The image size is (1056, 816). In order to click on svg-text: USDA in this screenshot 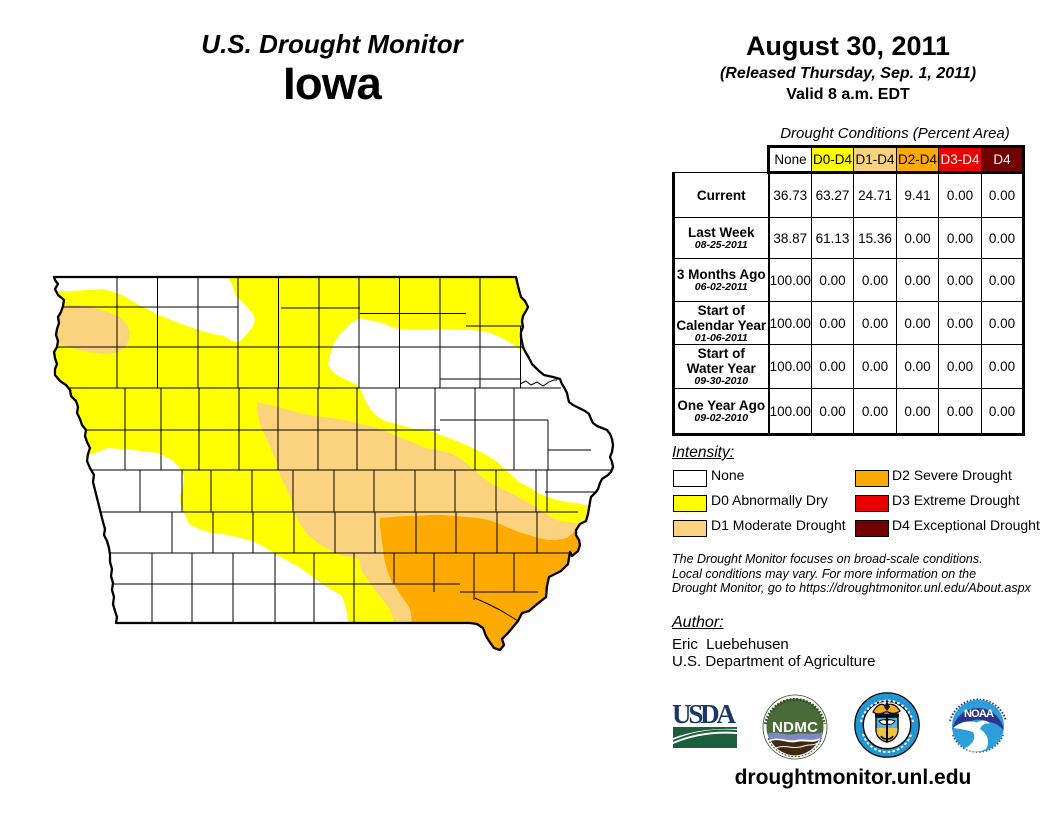, I will do `click(704, 715)`.